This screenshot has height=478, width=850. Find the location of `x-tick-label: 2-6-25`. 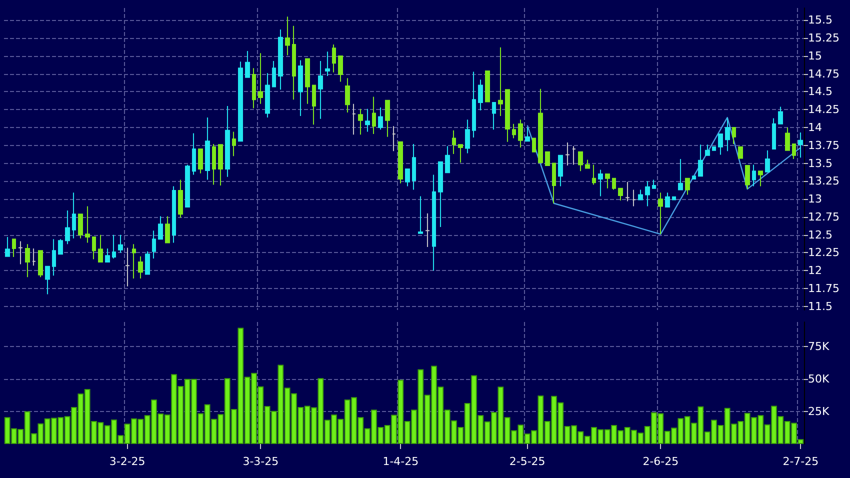

x-tick-label: 2-6-25 is located at coordinates (660, 461).